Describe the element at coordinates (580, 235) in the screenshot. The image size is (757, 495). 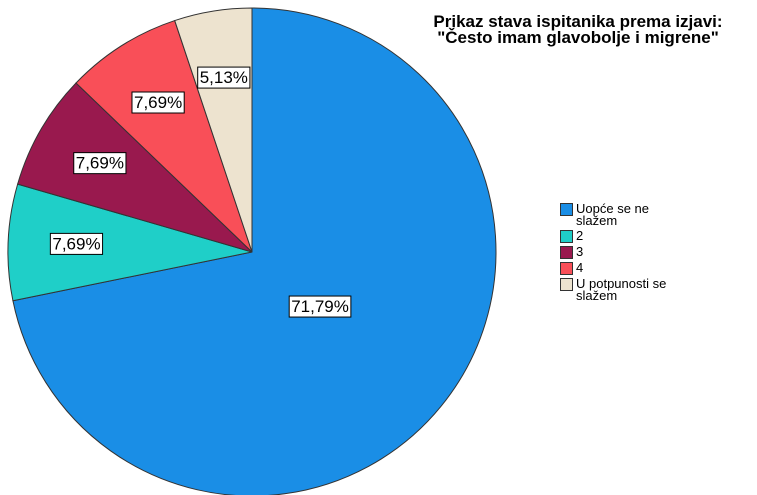
I see `legend-label: 2` at that location.